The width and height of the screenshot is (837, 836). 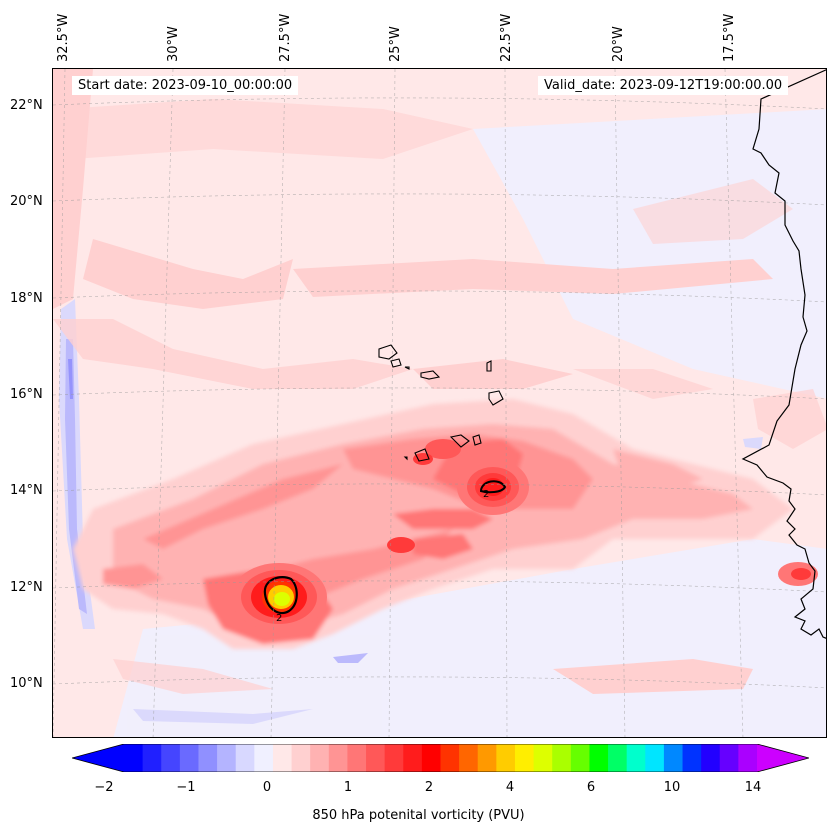 I want to click on lon-label-22-5w: 22.5°W, so click(x=506, y=37).